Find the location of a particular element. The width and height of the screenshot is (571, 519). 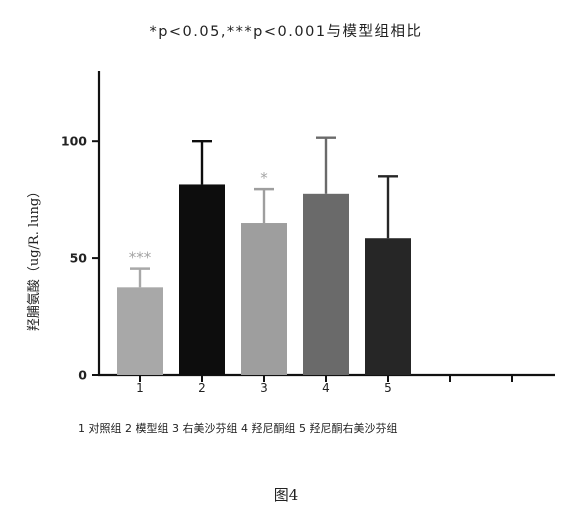

chart-title: *p<0.05,***p<0.001与模型组相比 is located at coordinates (285, 31).